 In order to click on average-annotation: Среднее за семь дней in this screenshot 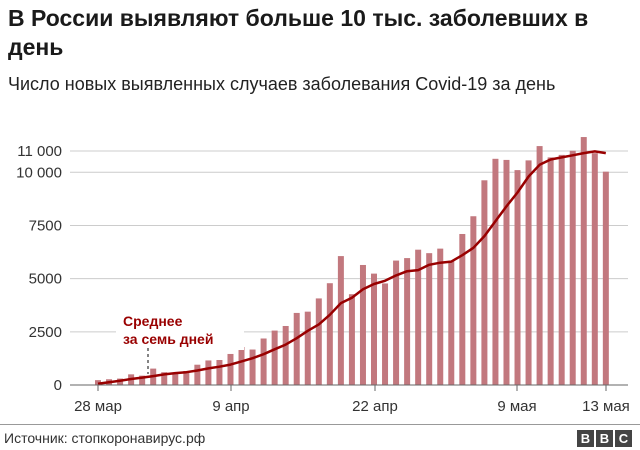, I will do `click(180, 343)`.